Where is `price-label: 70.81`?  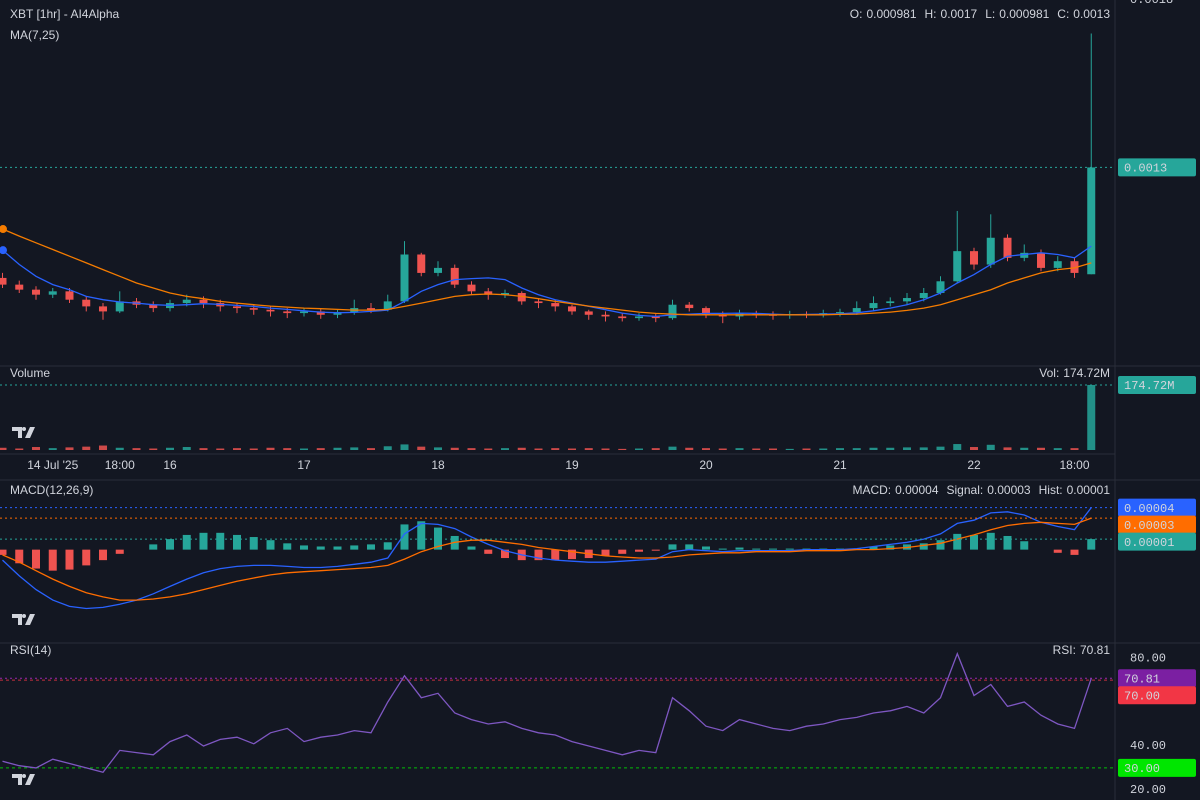
price-label: 70.81 is located at coordinates (1142, 679).